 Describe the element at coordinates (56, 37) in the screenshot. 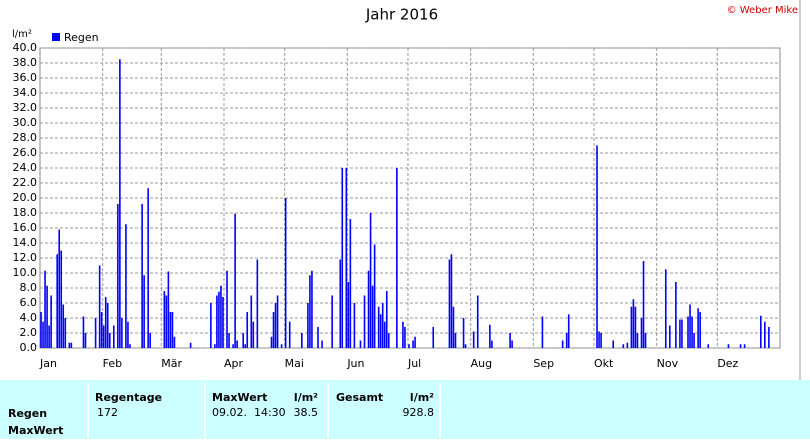

I see `legend-swatch` at that location.